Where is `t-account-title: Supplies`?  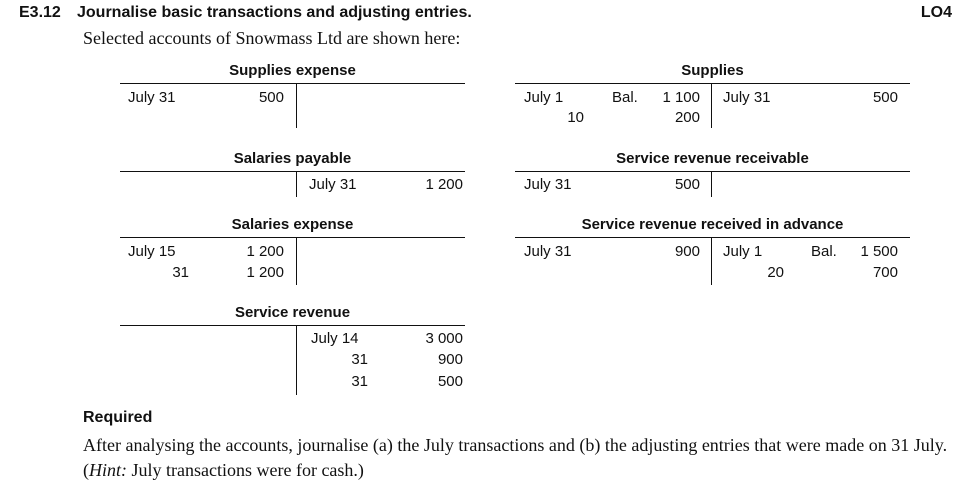
t-account-title: Supplies is located at coordinates (712, 70).